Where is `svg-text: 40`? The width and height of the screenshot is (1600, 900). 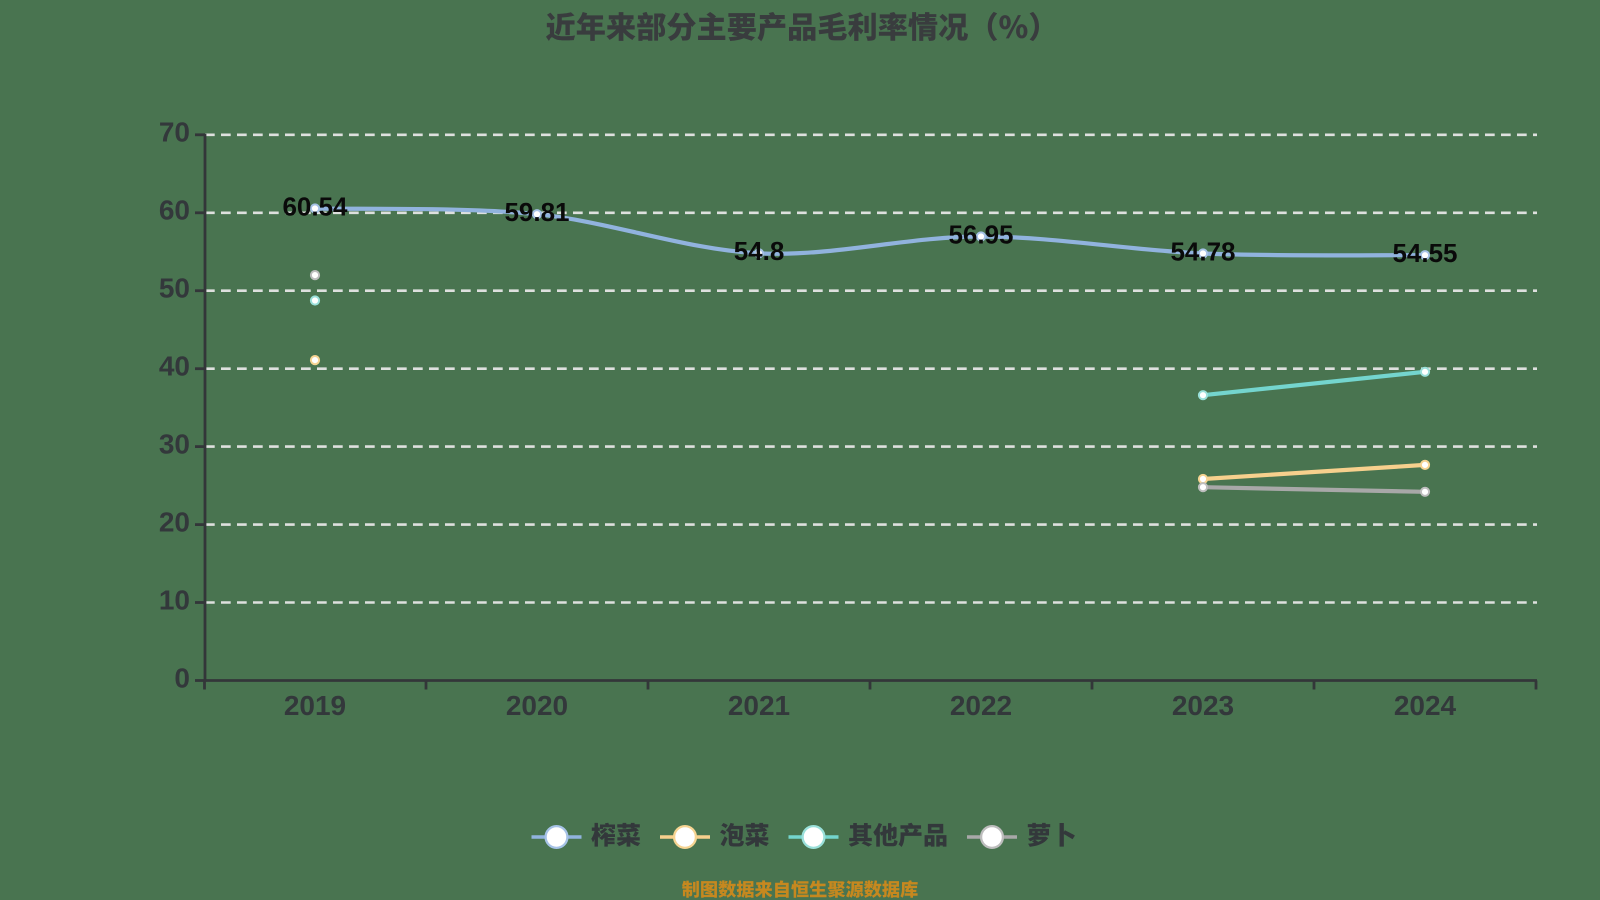
svg-text: 40 is located at coordinates (174, 366).